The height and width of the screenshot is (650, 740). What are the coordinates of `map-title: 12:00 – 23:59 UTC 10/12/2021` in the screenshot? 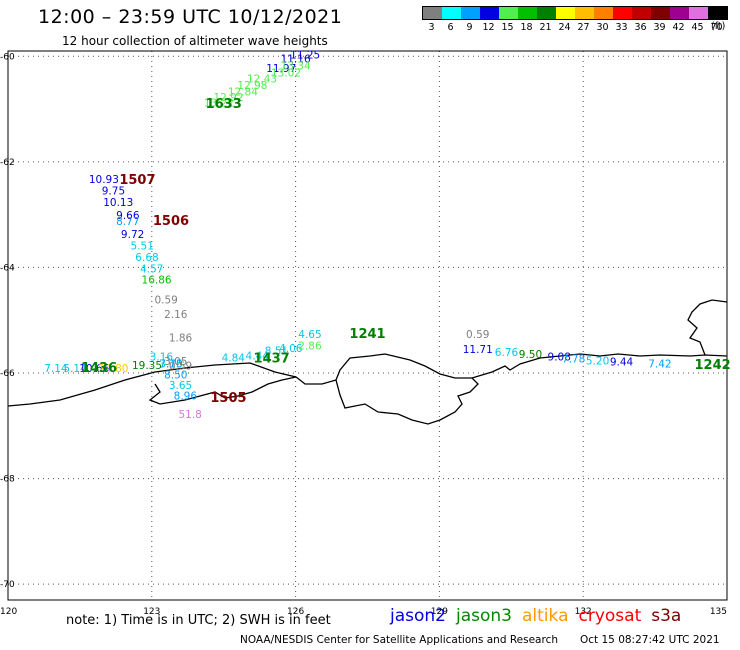 It's located at (190, 17).